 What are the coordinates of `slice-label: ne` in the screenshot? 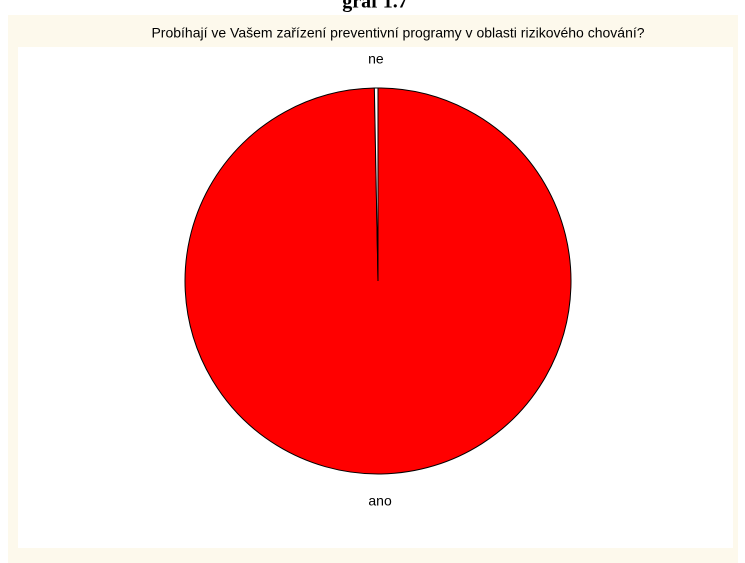 It's located at (376, 59).